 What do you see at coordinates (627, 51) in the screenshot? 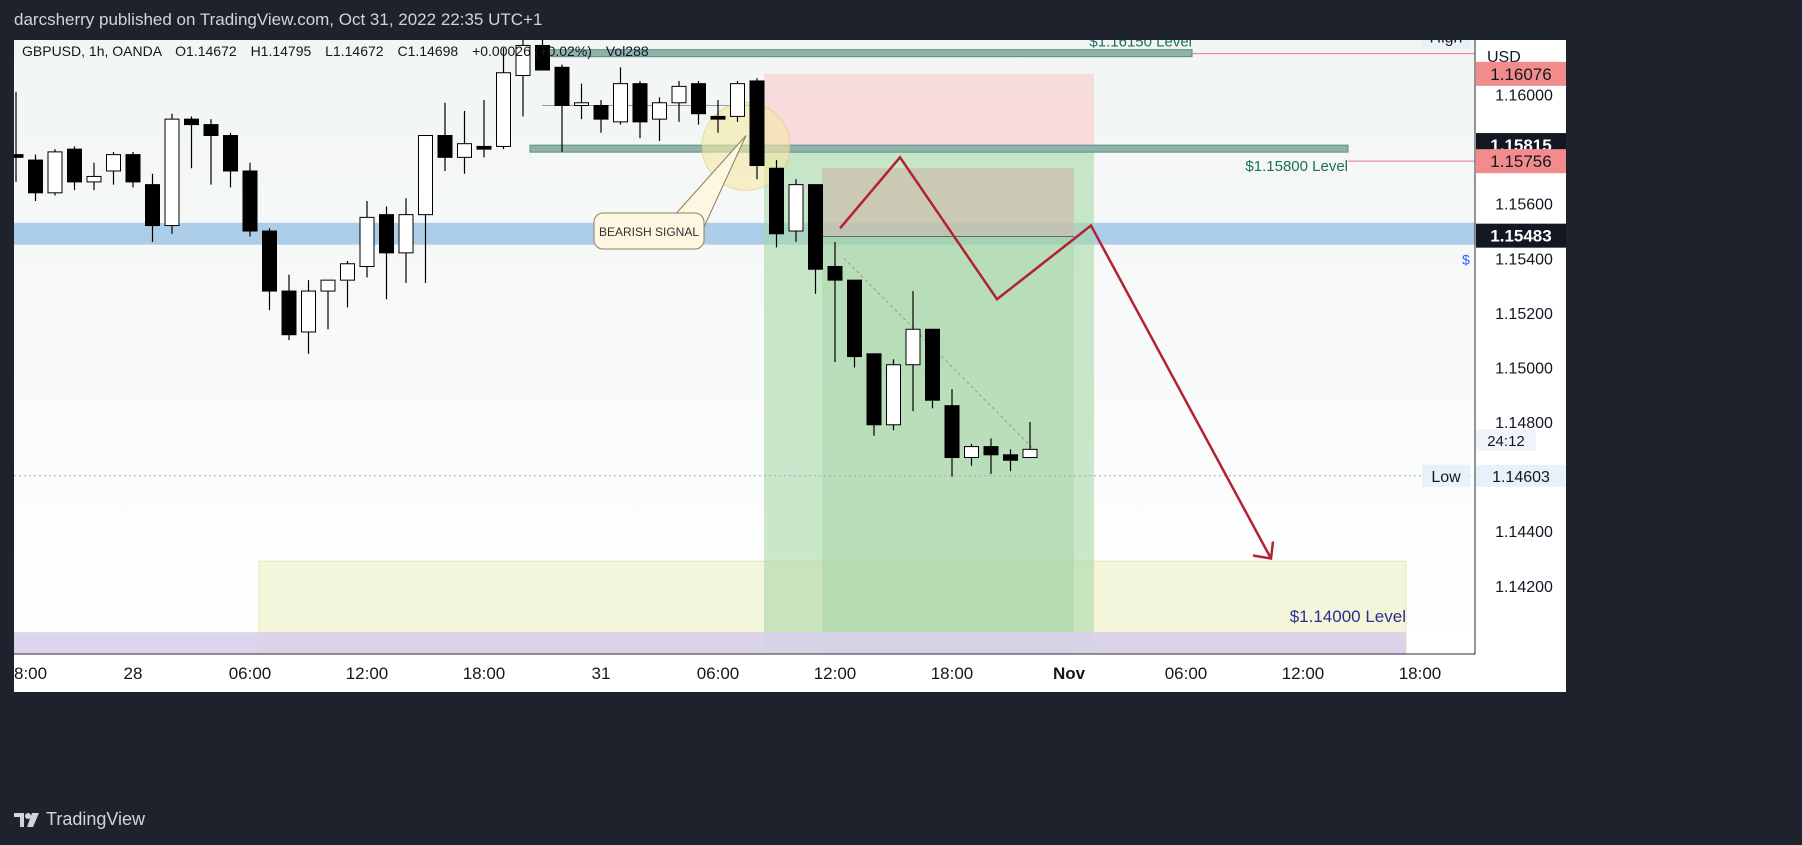
I see `volume-value: Vol288` at bounding box center [627, 51].